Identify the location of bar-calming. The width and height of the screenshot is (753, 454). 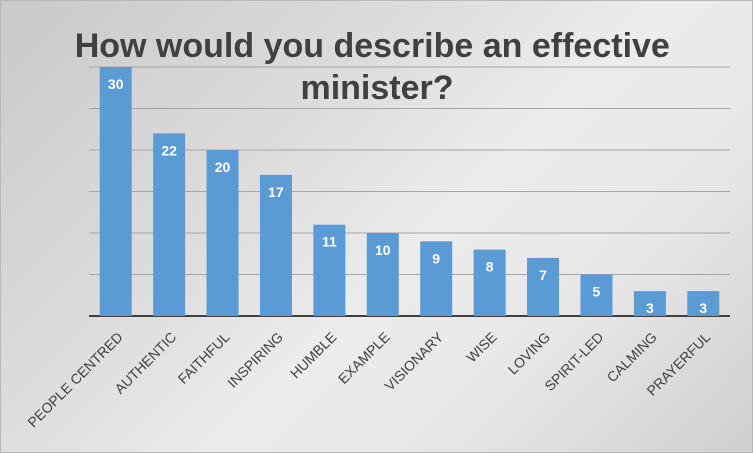
(649, 303).